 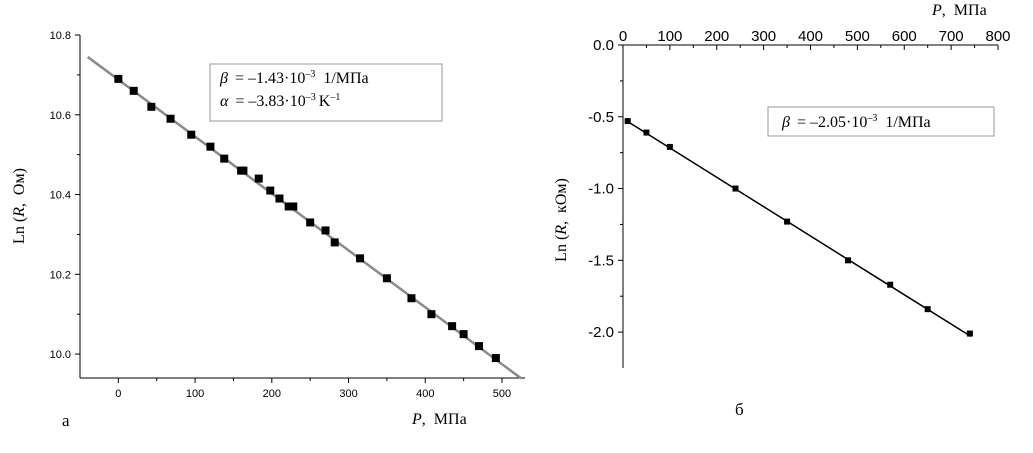 I want to click on chart-a-ylabel-sym: R, so click(x=19, y=212).